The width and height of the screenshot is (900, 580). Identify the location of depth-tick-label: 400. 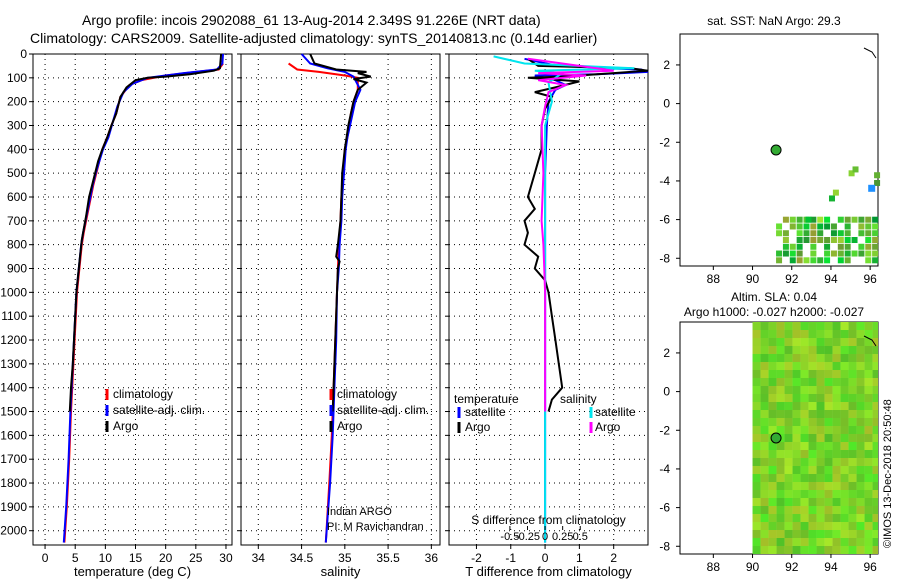
(17, 149).